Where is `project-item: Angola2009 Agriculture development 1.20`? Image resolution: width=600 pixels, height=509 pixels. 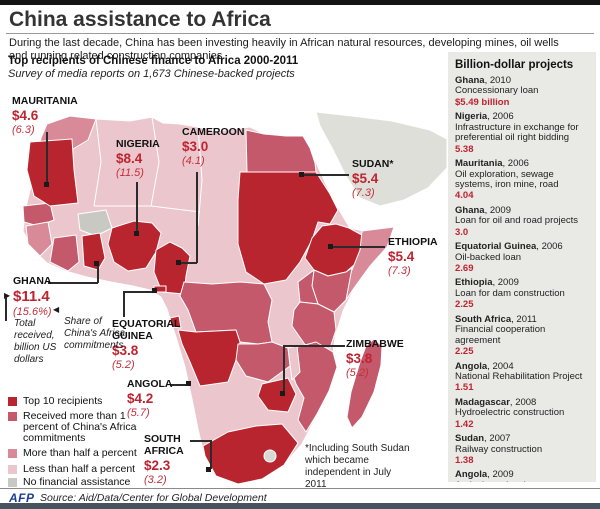 project-item: Angola2009 Agriculture development 1.20 is located at coordinates (522, 475).